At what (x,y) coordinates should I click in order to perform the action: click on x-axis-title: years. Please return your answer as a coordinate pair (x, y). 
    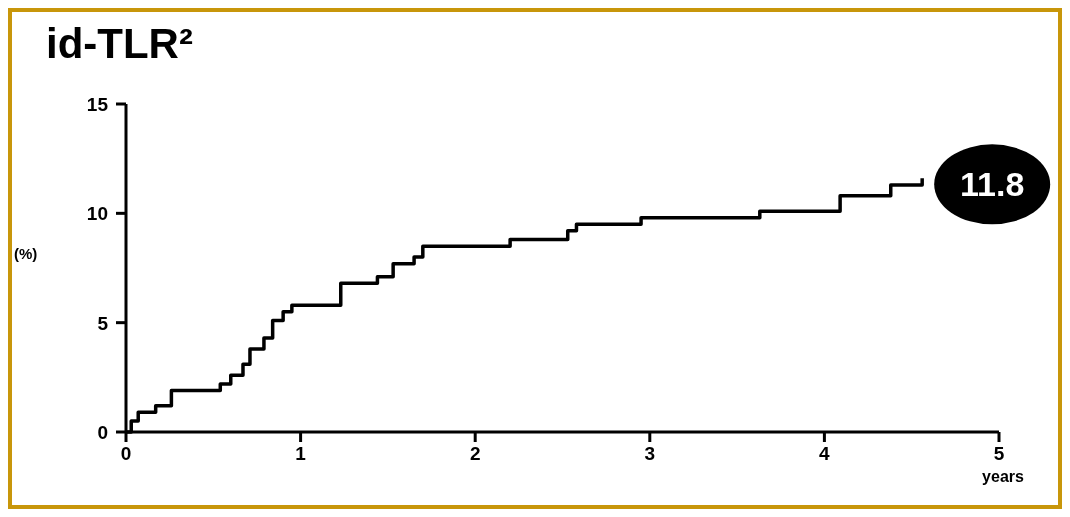
    Looking at the image, I should click on (1003, 476).